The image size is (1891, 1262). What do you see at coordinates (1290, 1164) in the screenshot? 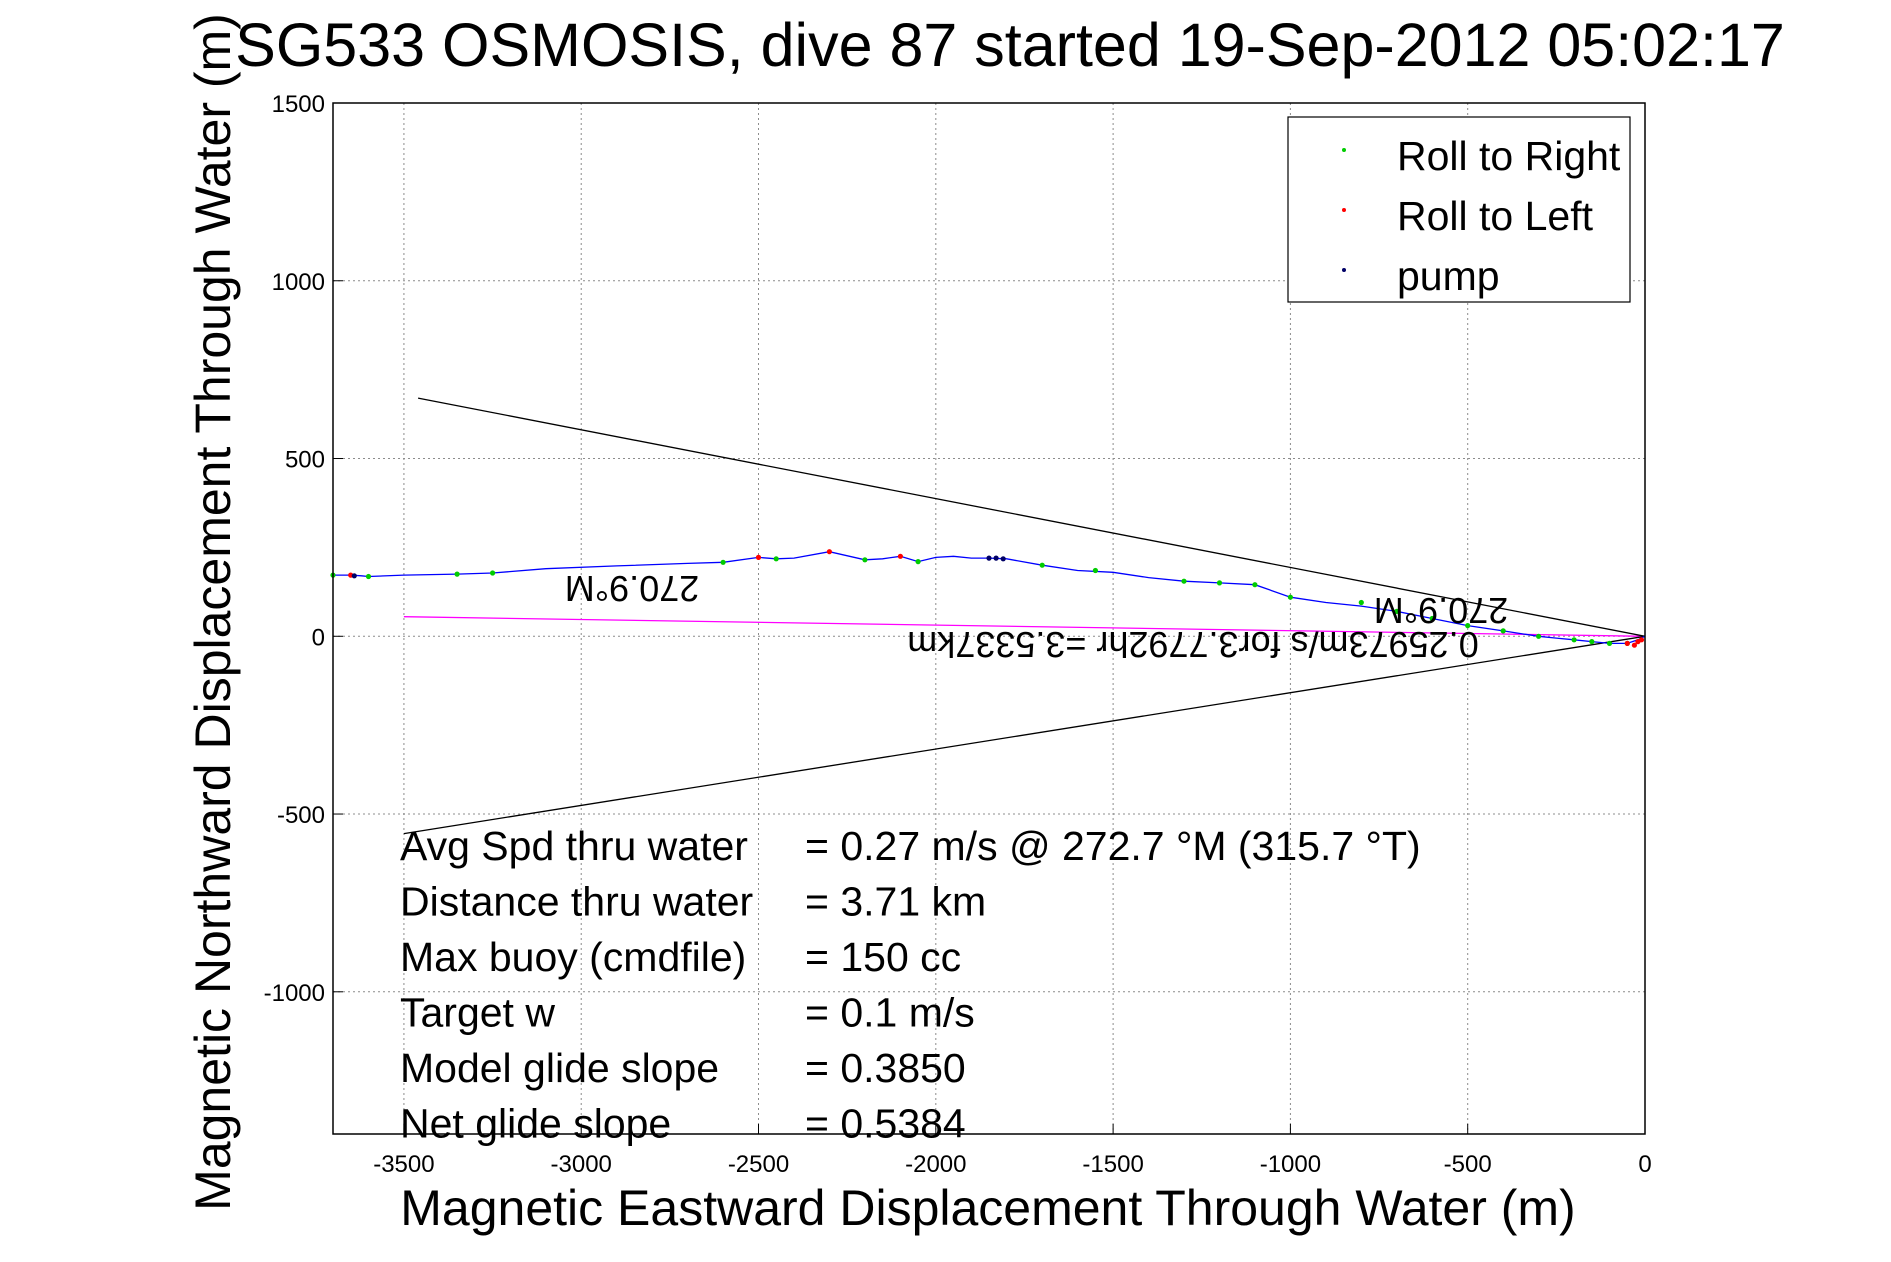
I see `x-tick-label: -1000` at bounding box center [1290, 1164].